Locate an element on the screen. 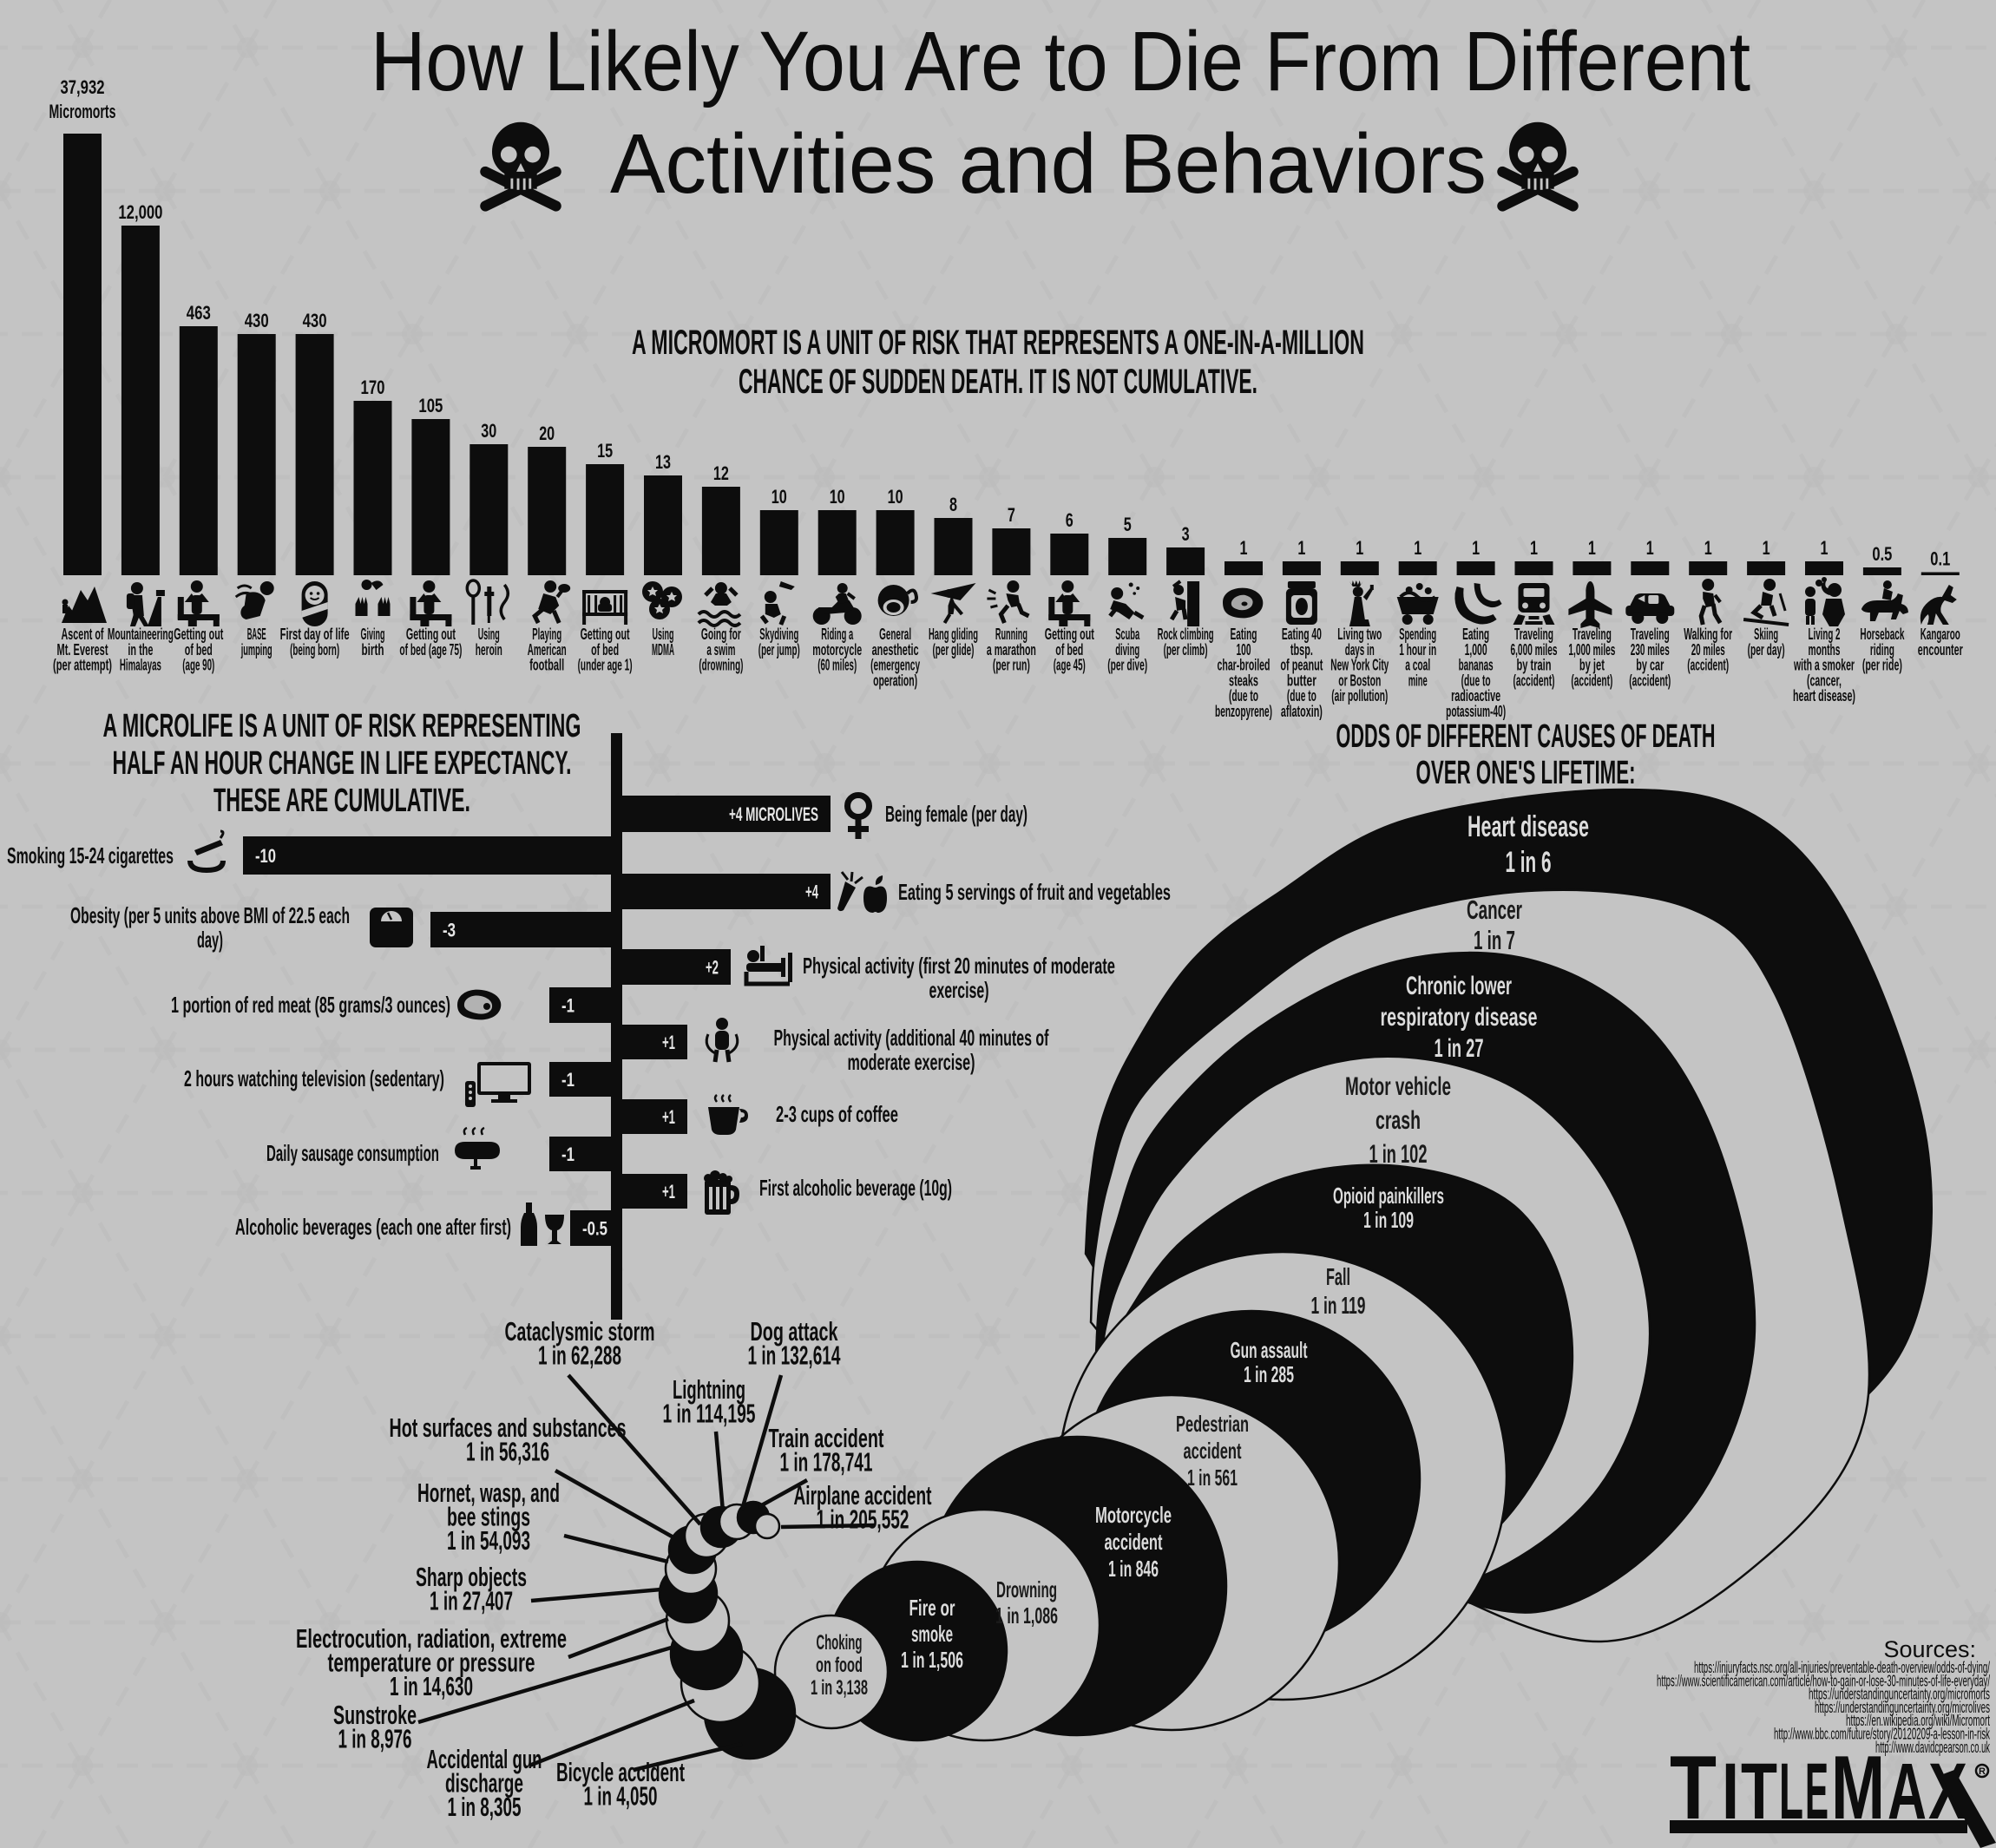 The height and width of the screenshot is (1848, 1996). svg-text: 430 is located at coordinates (315, 320).